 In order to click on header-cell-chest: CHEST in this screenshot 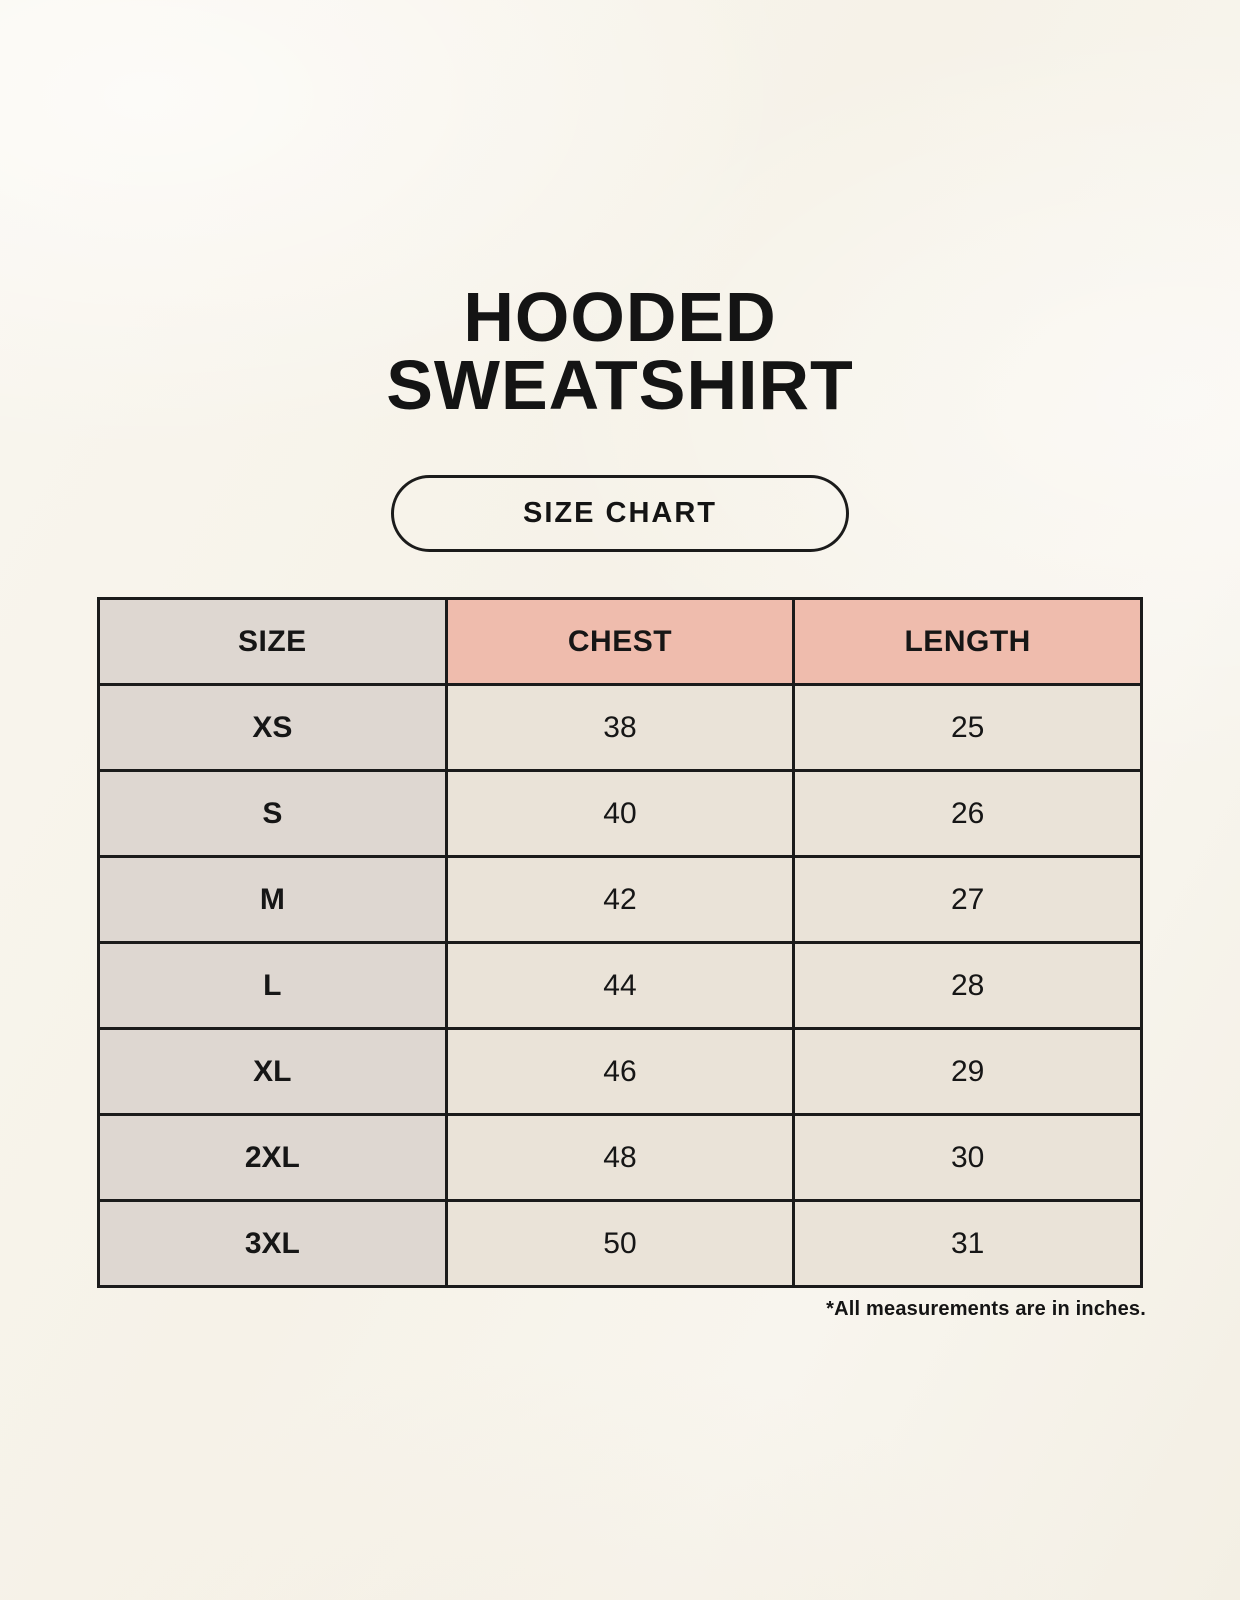, I will do `click(620, 641)`.